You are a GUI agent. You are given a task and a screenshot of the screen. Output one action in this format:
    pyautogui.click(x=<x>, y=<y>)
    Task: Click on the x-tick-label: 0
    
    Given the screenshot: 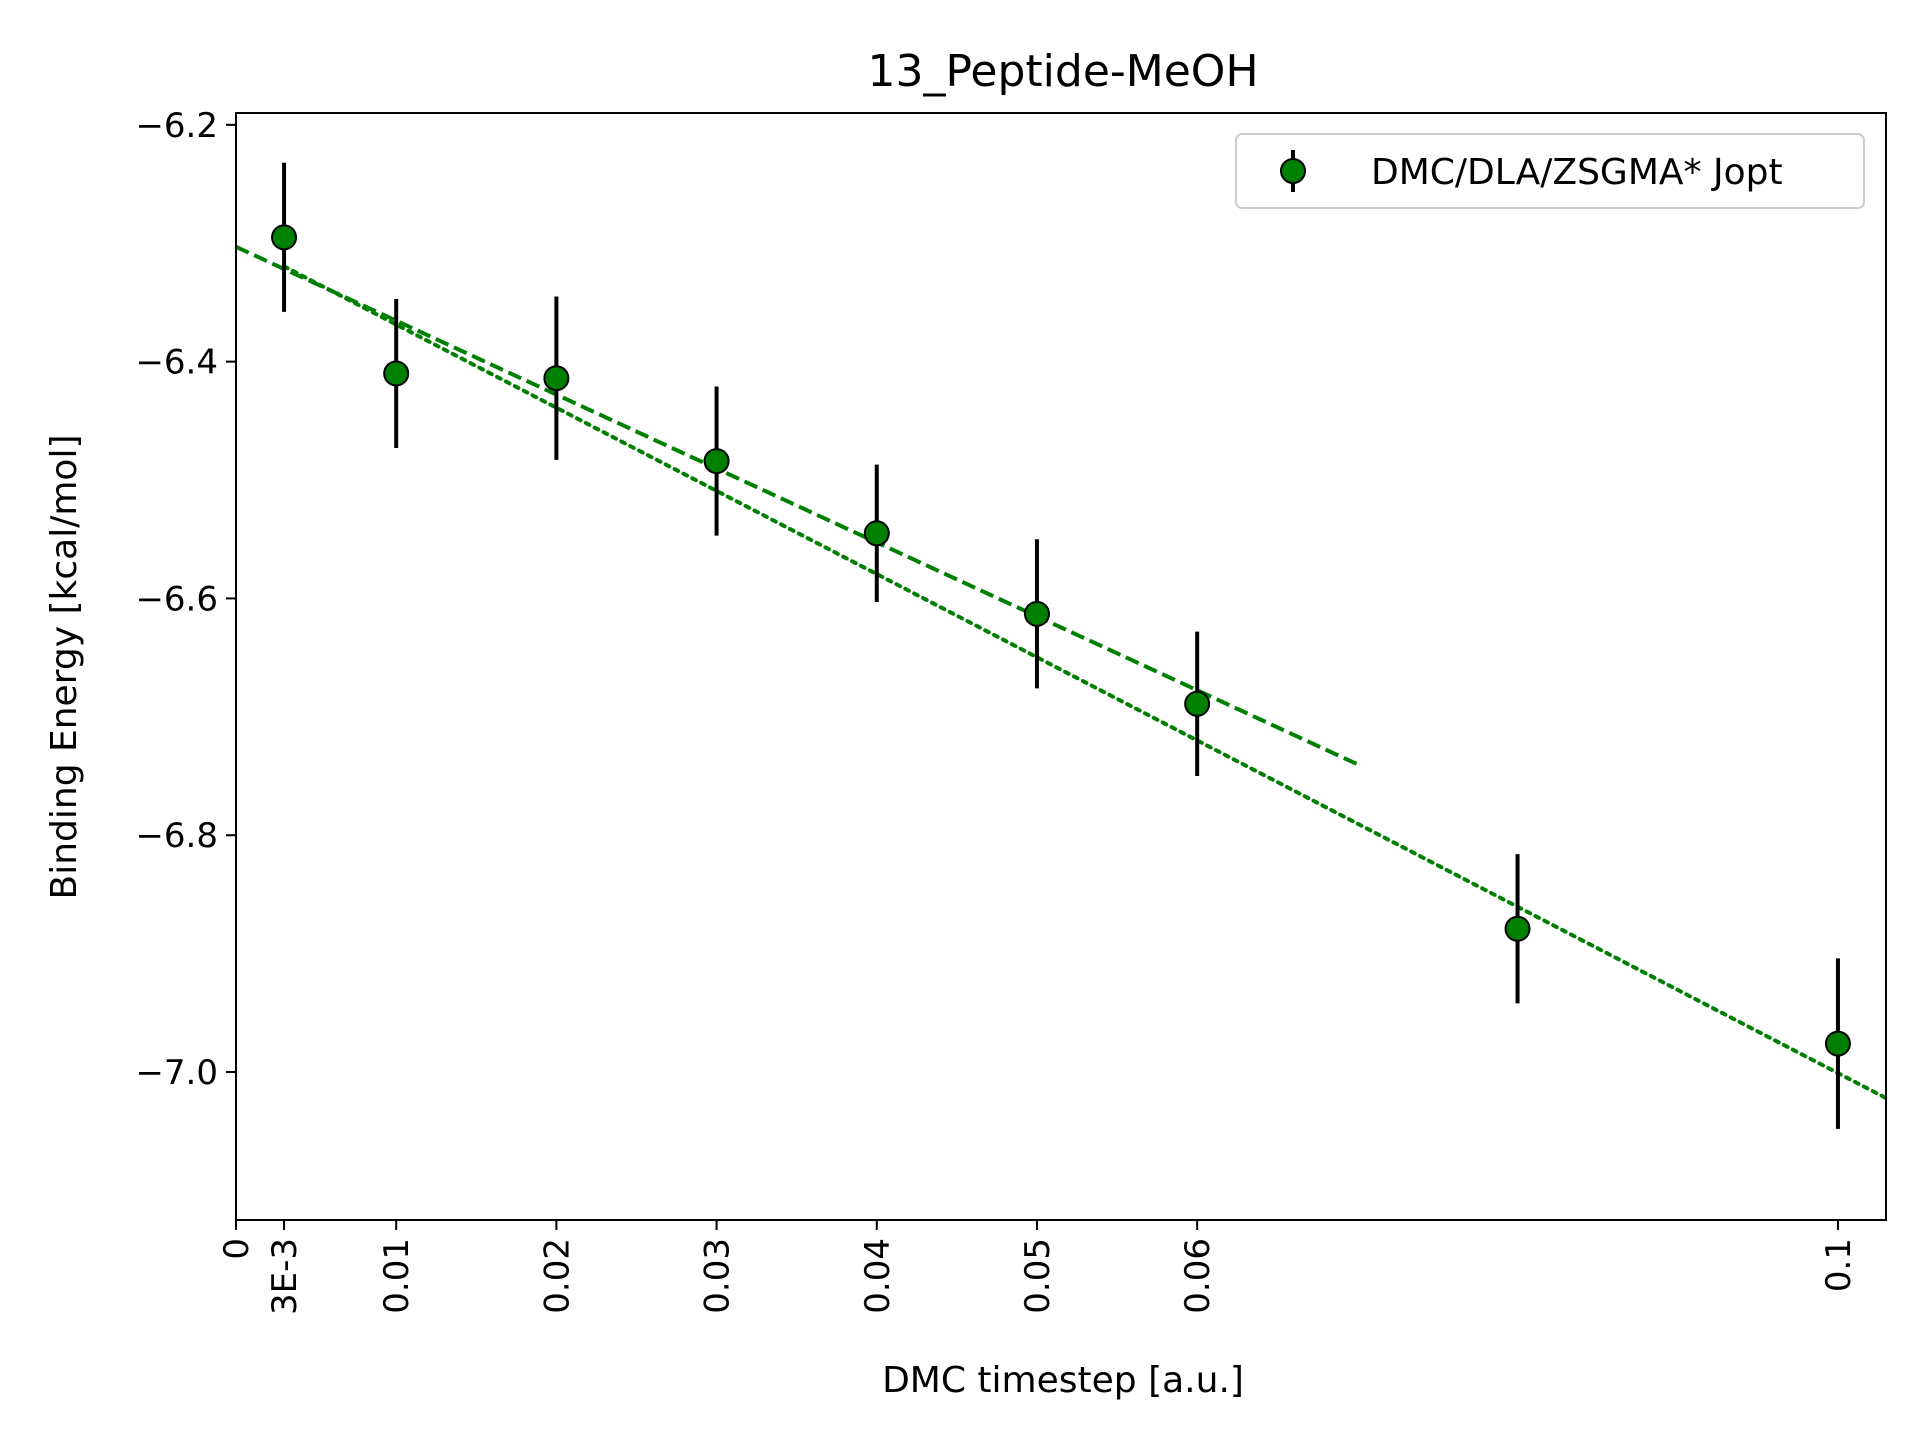 What is the action you would take?
    pyautogui.click(x=237, y=1249)
    